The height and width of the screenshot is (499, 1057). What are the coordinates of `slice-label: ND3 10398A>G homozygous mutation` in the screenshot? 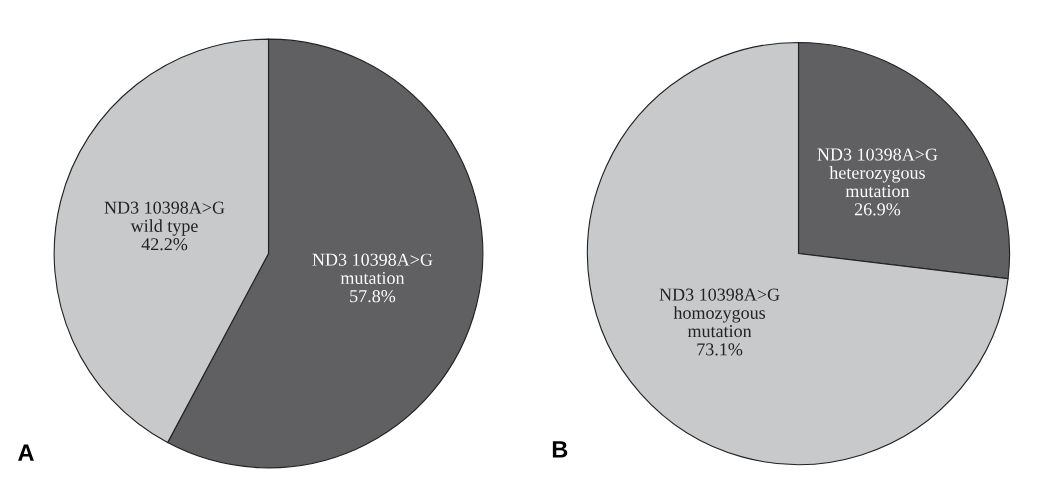 It's located at (719, 313).